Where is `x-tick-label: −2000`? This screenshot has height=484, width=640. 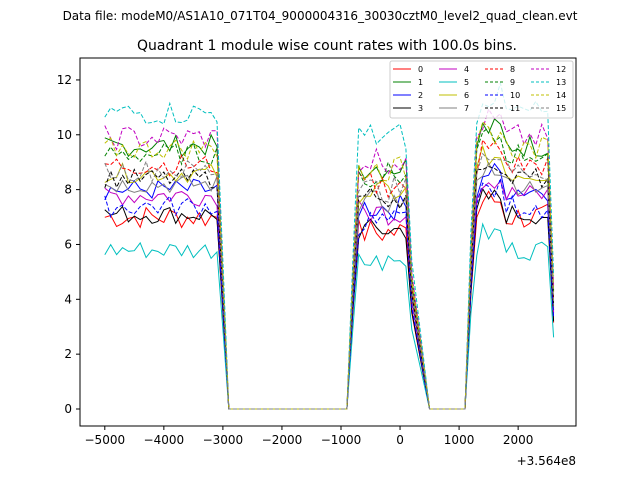
x-tick-label: −2000 is located at coordinates (282, 440).